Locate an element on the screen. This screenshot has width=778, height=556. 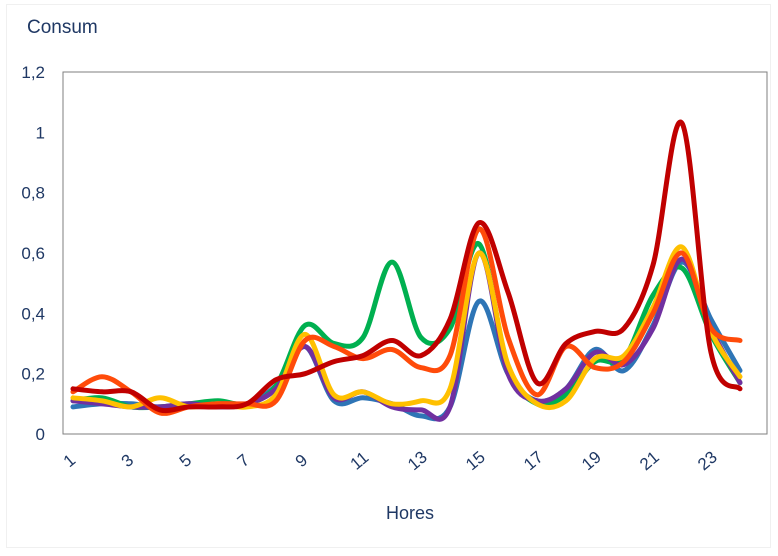
y-axis-ticks: 0 0,2 0,4 0,6 0,8 1 1,2 is located at coordinates (33, 253).